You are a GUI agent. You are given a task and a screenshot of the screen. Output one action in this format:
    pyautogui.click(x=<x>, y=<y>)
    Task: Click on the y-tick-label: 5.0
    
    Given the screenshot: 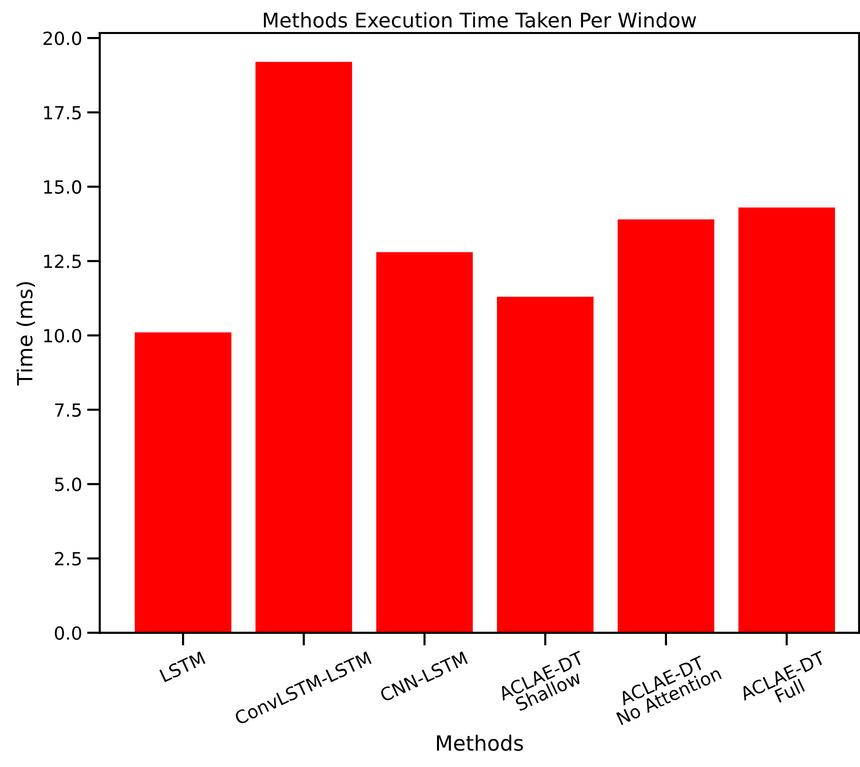 What is the action you would take?
    pyautogui.click(x=68, y=485)
    